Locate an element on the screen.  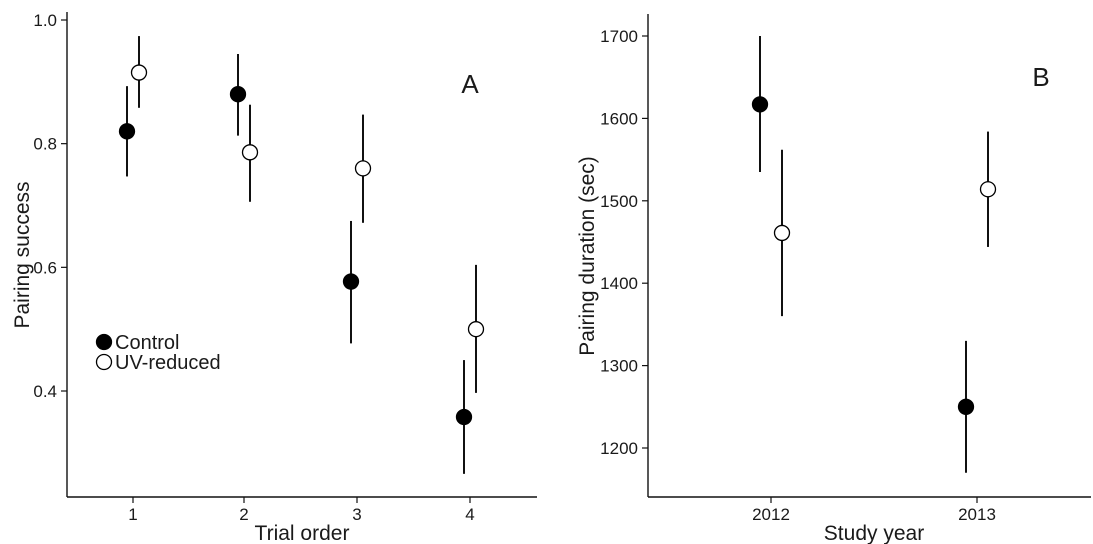
panel-a-y-tick-label: 1.0 is located at coordinates (45, 20).